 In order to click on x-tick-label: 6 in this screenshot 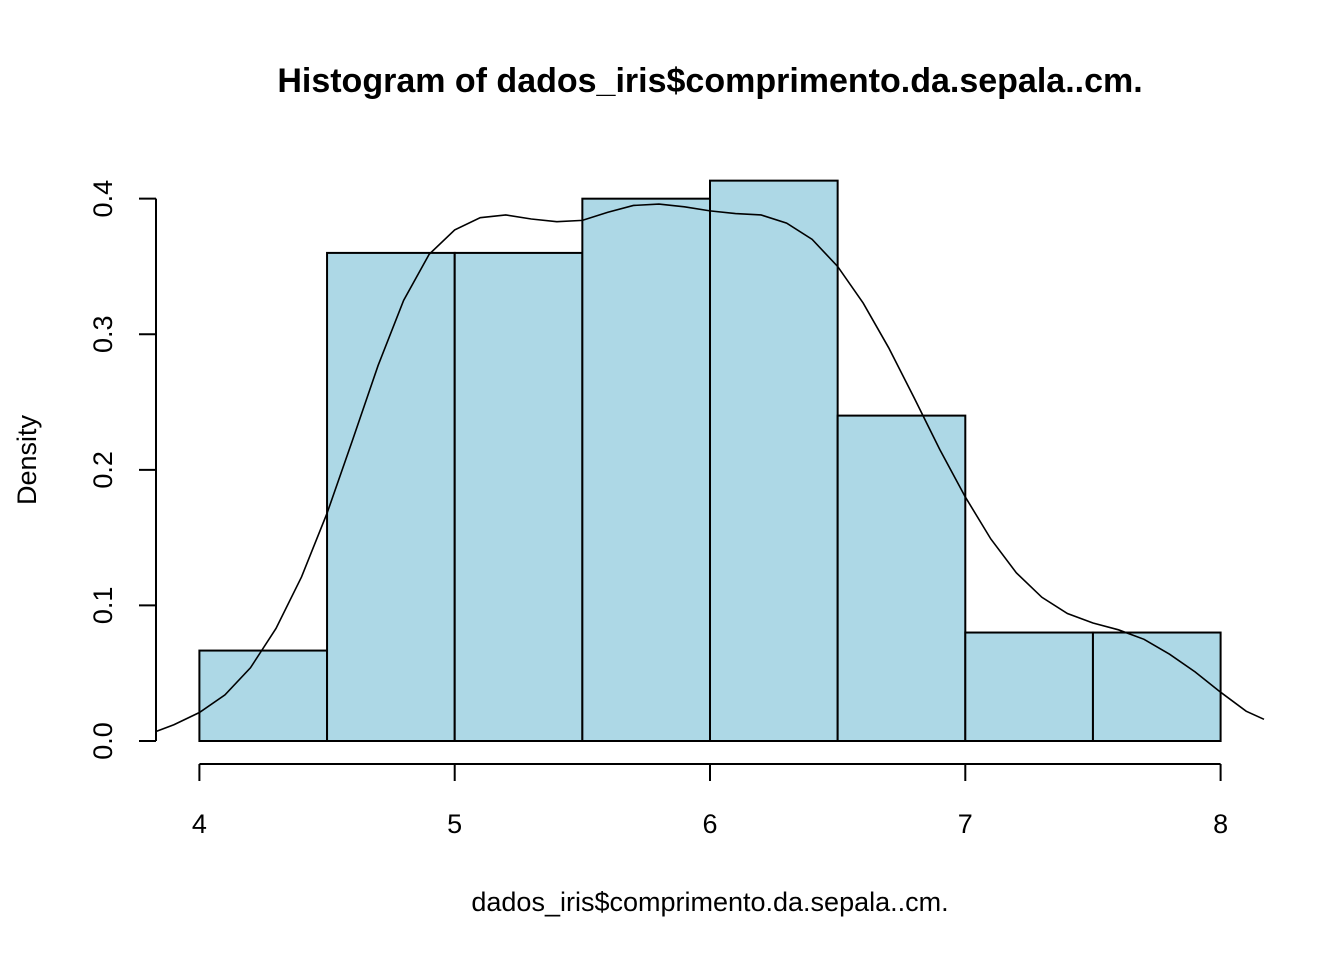, I will do `click(709, 824)`.